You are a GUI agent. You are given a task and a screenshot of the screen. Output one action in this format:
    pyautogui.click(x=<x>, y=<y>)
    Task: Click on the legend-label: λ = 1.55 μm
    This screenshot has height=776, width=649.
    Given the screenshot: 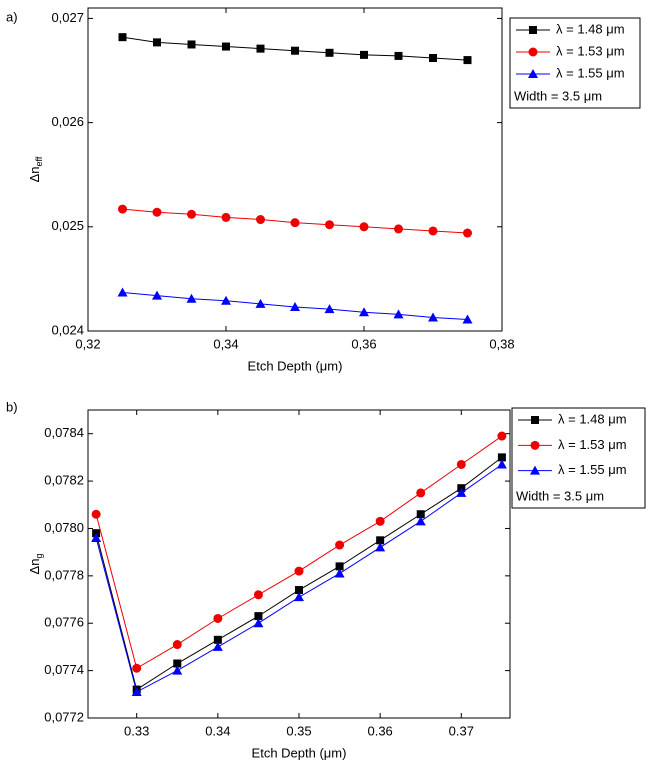 What is the action you would take?
    pyautogui.click(x=590, y=72)
    